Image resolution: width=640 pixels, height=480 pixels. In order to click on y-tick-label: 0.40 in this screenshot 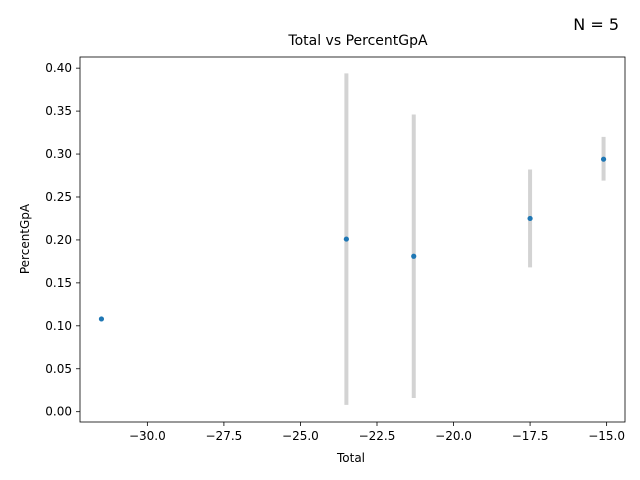, I will do `click(58, 68)`.